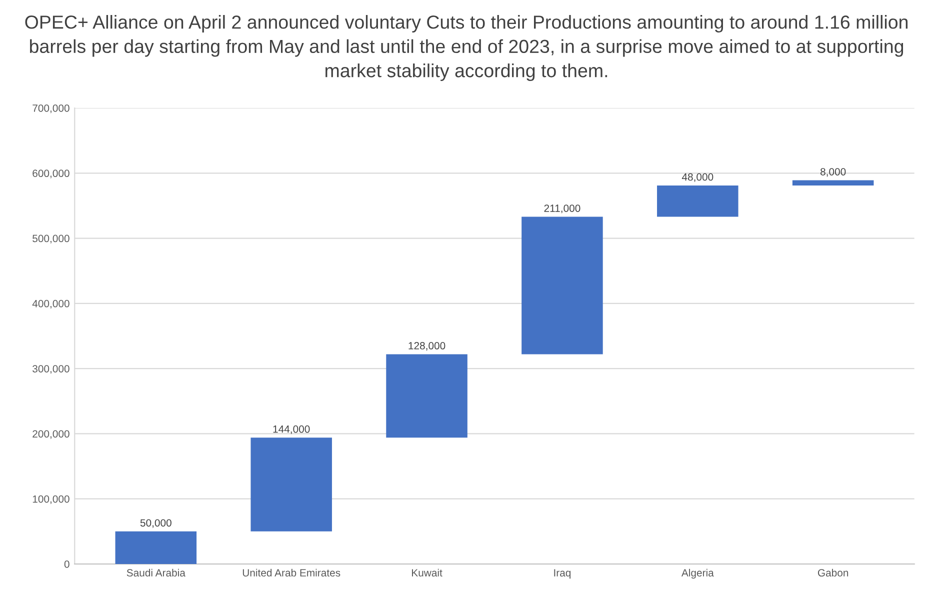 The image size is (933, 600). I want to click on y-tick-label: 500,000, so click(51, 239).